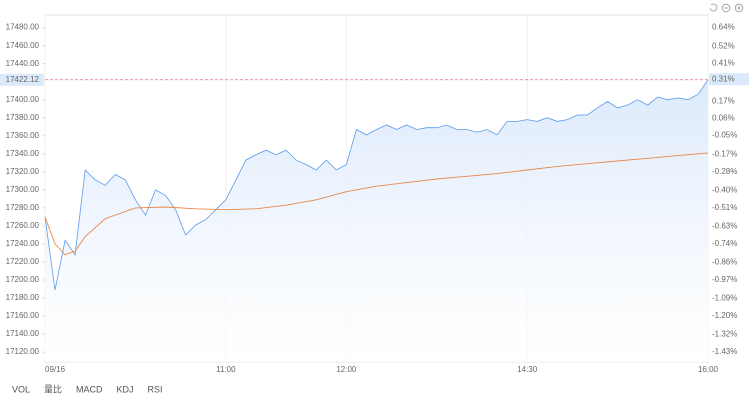  What do you see at coordinates (23, 135) in the screenshot?
I see `y-tick-label: 17360.00` at bounding box center [23, 135].